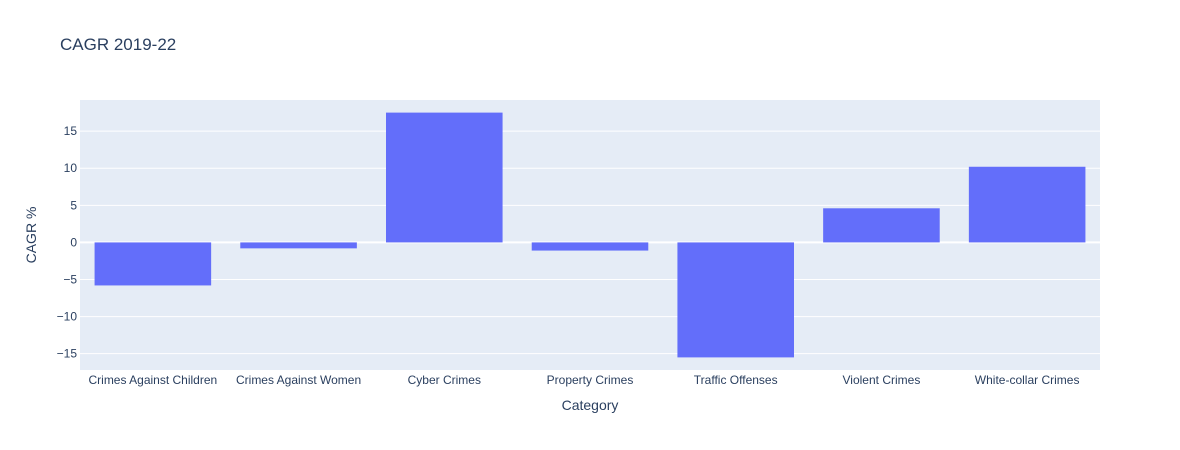  What do you see at coordinates (1027, 380) in the screenshot?
I see `x-tick-label: White-collar Crimes` at bounding box center [1027, 380].